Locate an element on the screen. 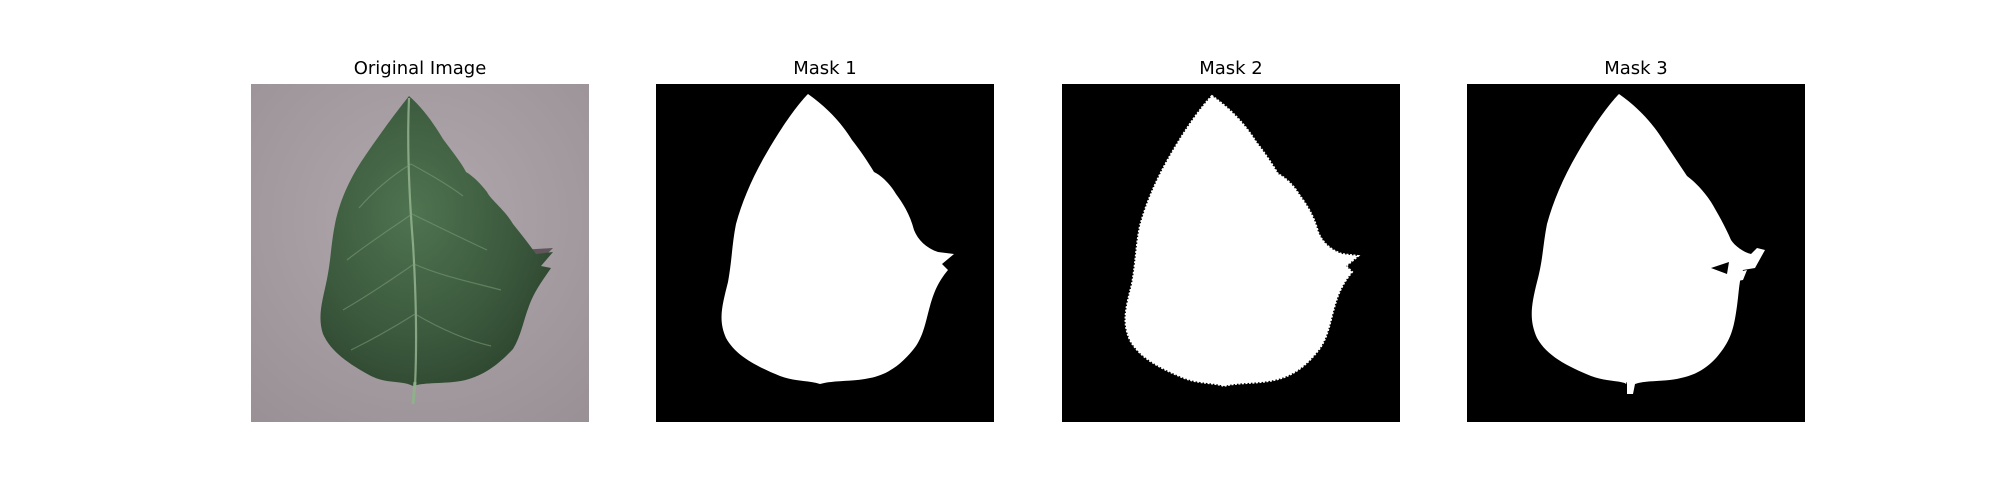  mask-3-fragment is located at coordinates (1738, 276).